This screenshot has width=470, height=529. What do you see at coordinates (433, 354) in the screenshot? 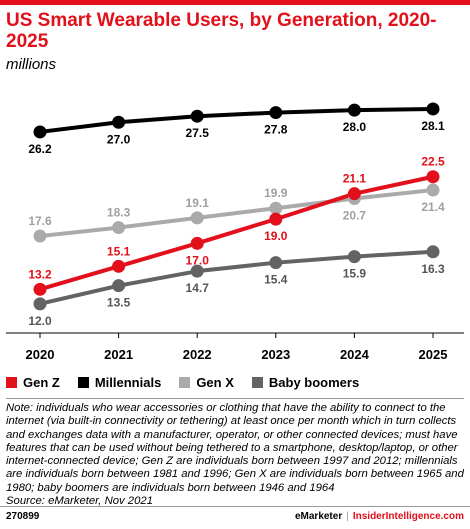
I see `x-tick-label: 2025` at bounding box center [433, 354].